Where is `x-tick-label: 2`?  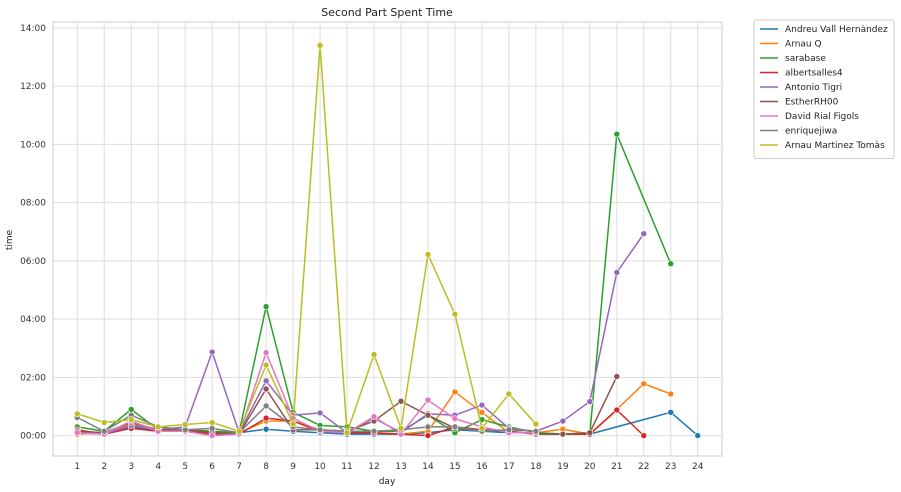
x-tick-label: 2 is located at coordinates (104, 467).